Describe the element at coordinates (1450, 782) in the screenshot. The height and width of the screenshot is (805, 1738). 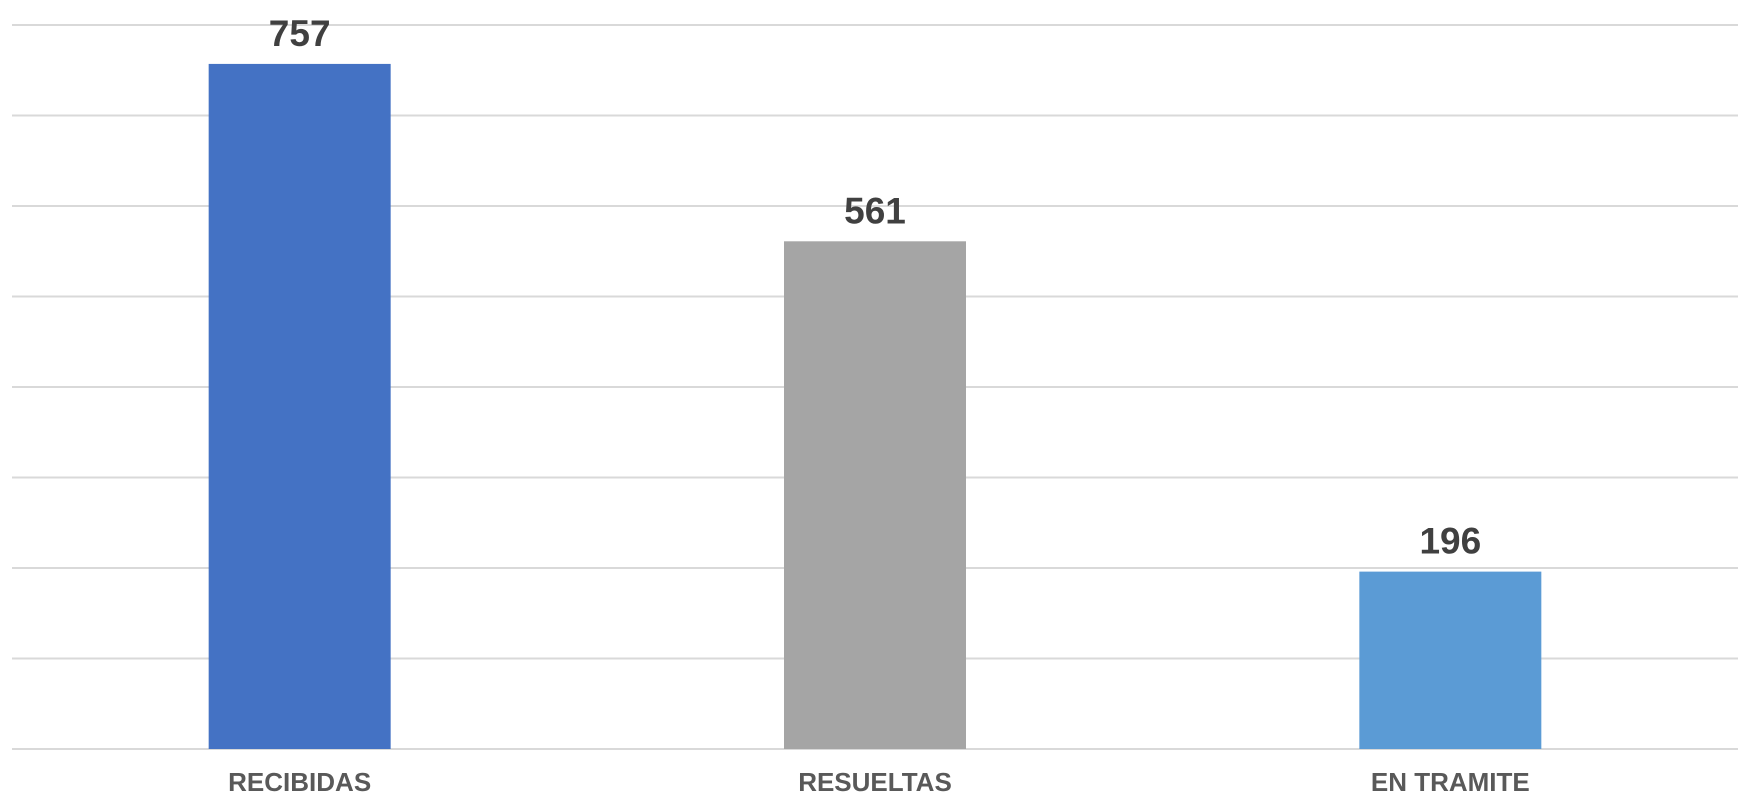
I see `category-label: EN TRAMITE` at that location.